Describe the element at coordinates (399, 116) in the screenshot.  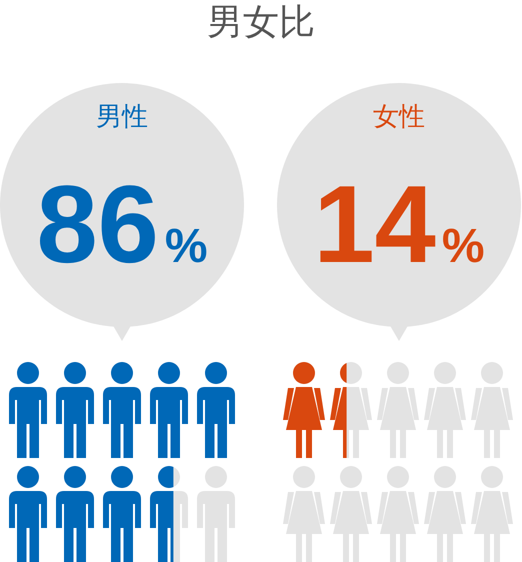
I see `category-label: 女性` at that location.